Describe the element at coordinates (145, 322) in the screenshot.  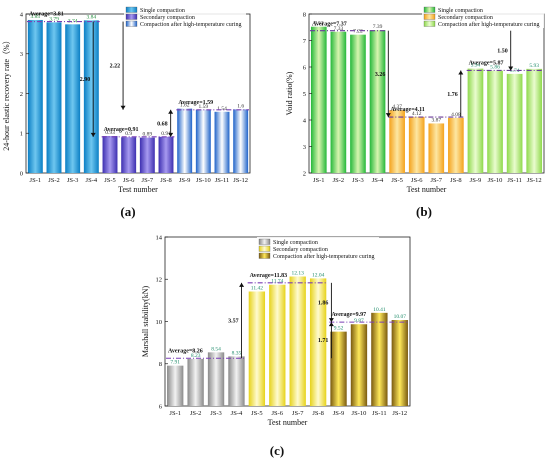
I see `y-axis-label: Marshall stability(kN)` at that location.